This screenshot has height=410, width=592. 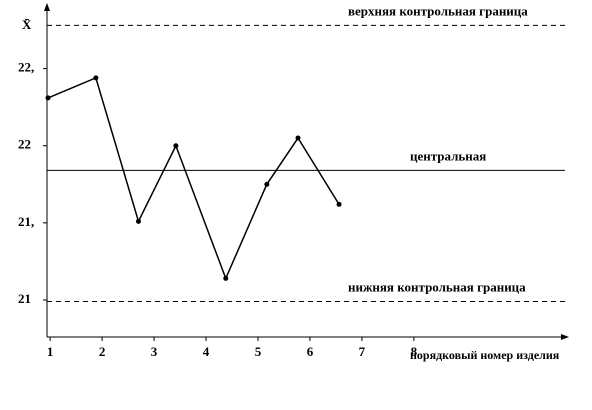 I want to click on control-line-label: центральная, so click(x=448, y=155).